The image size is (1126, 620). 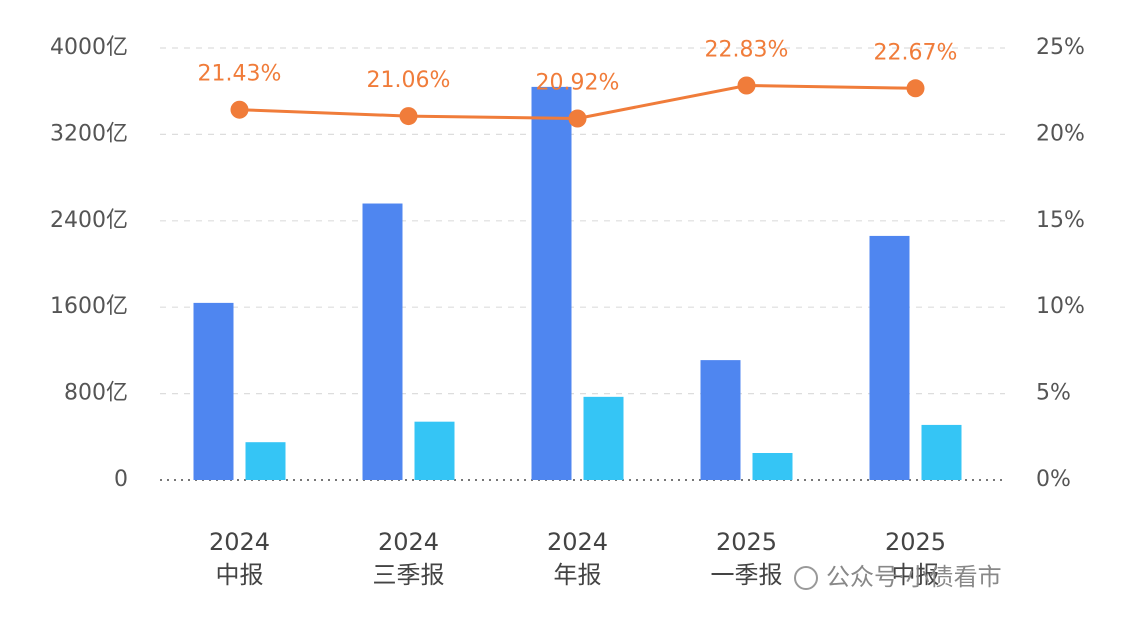 I want to click on value-label: 22.67%, so click(x=916, y=52).